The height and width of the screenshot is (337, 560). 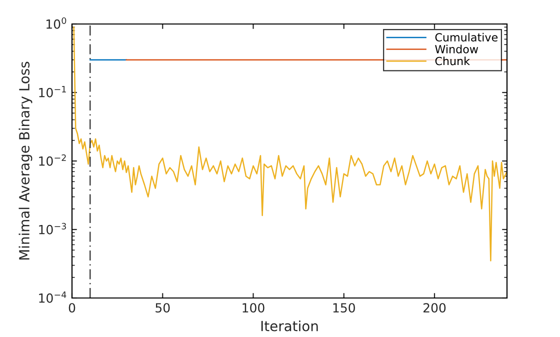 I want to click on x-tick-label: 0, so click(x=72, y=308).